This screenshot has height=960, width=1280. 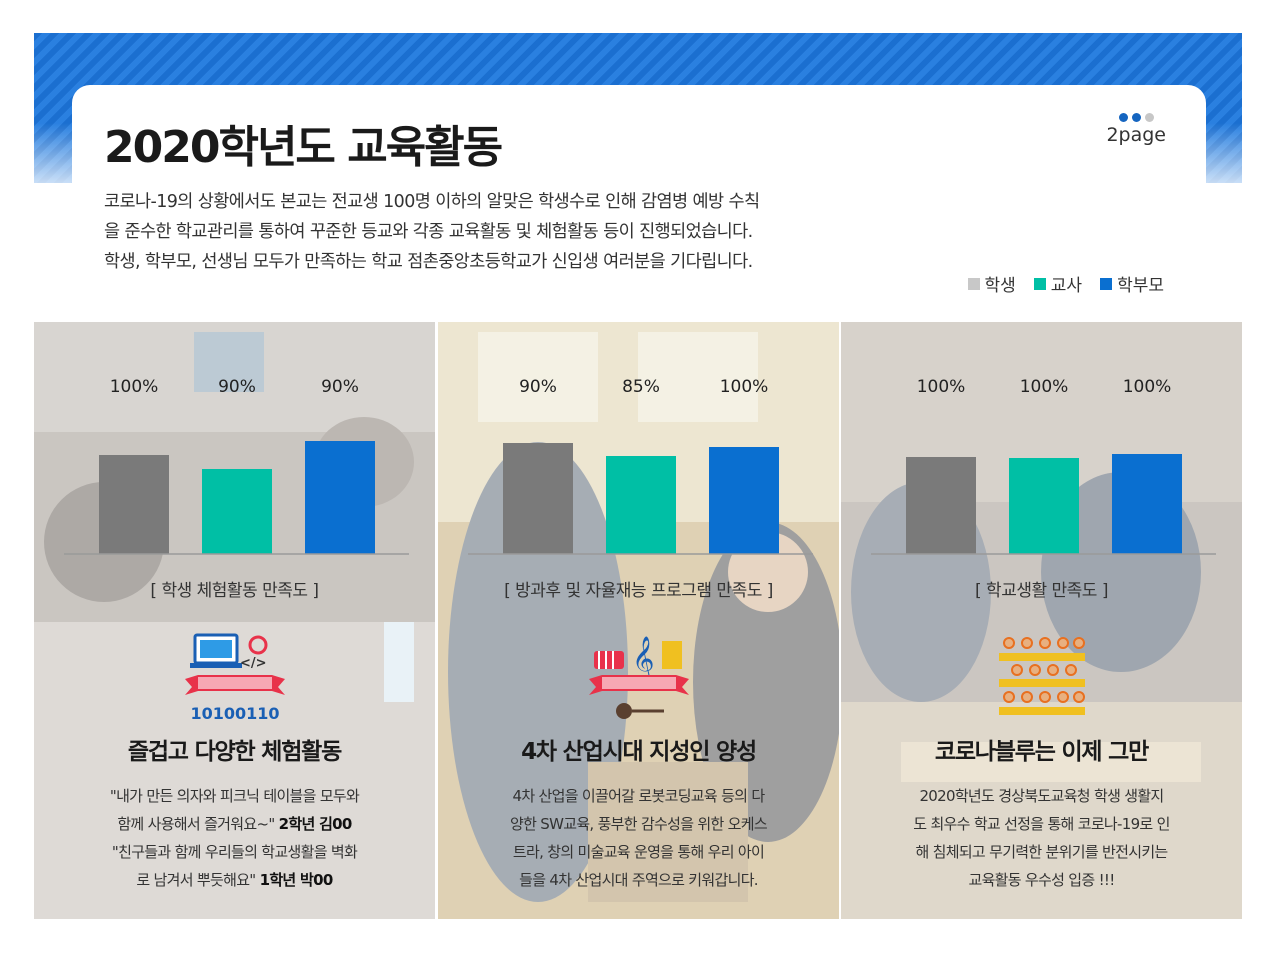 I want to click on legend-item-teacher: 교사, so click(x=1058, y=283).